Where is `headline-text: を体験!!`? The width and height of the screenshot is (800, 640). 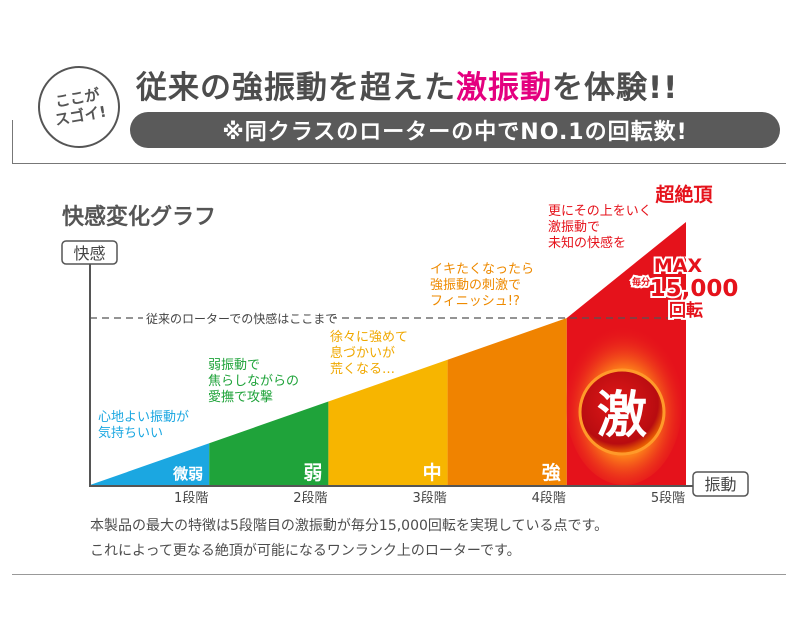
headline-text: を体験!! is located at coordinates (615, 88).